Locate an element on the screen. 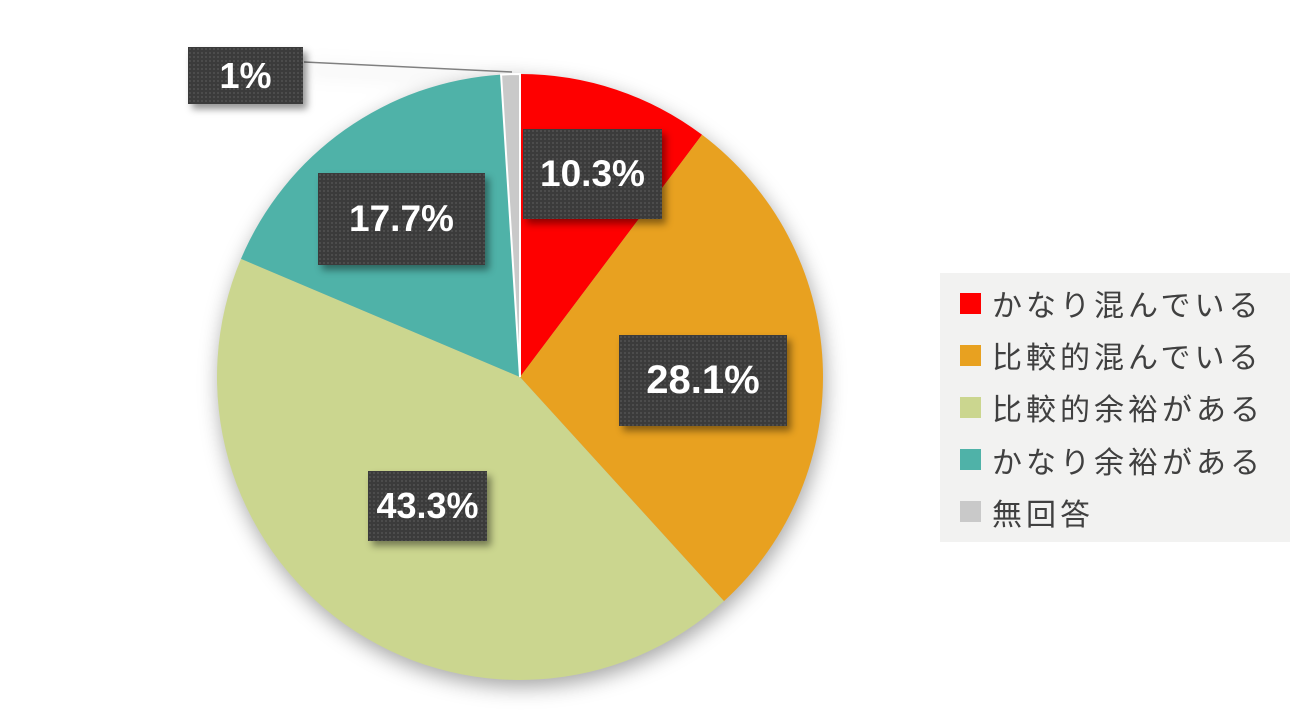 The height and width of the screenshot is (712, 1308). legend: かなり混んでいる 比較的混んでいる 比較的余裕がある かなり余裕がある 無回答 is located at coordinates (1115, 407).